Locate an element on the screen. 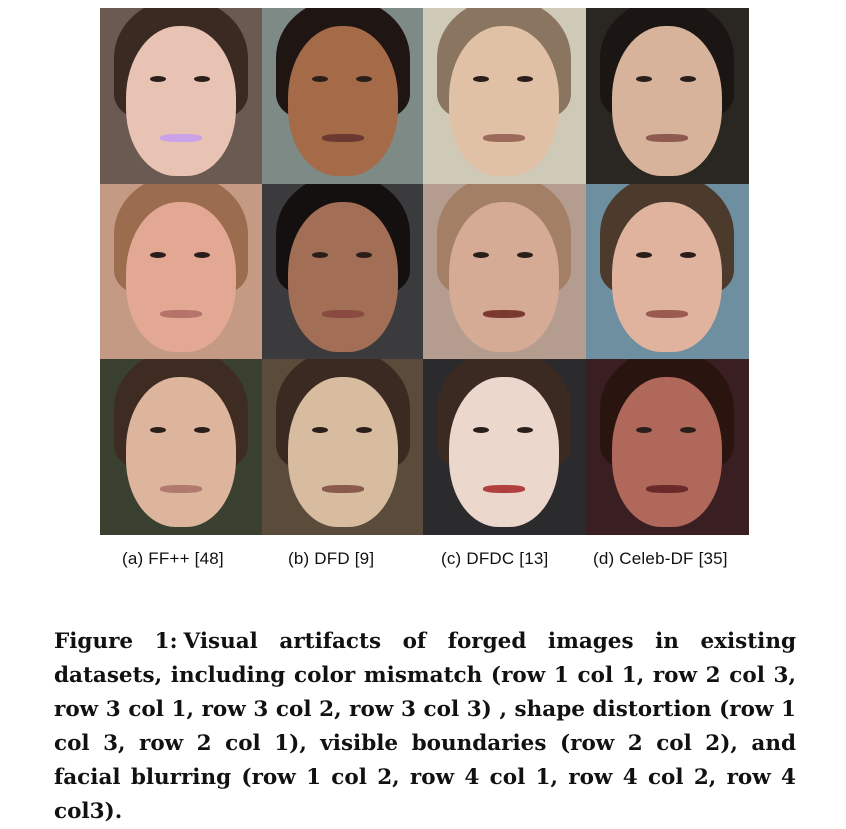 This screenshot has height=829, width=846. face-image-r2-c4 is located at coordinates (667, 271).